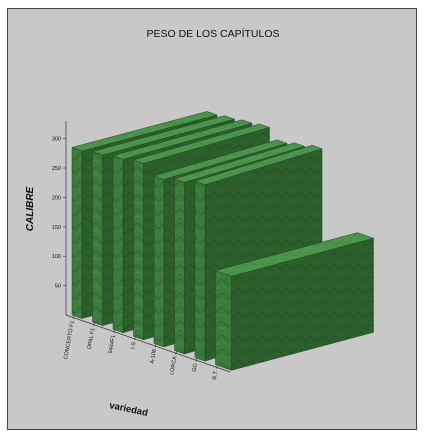  Describe the element at coordinates (69, 340) in the screenshot. I see `x-category-label: CONCERTO F1` at that location.